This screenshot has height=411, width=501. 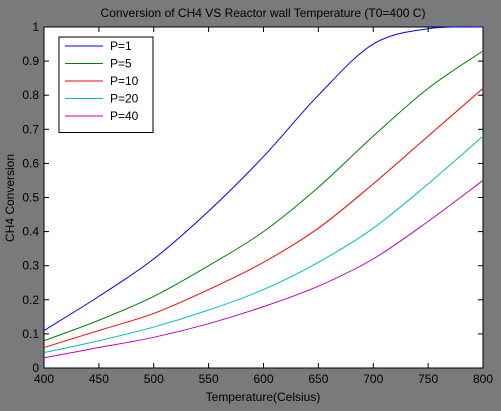 I want to click on x-axis-label: Temperature(Celsius), so click(x=263, y=397).